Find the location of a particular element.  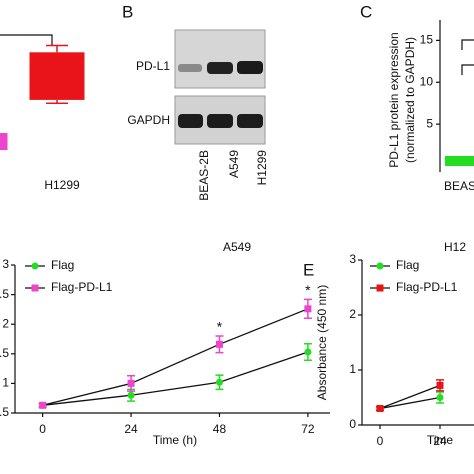

chart-title: A549 is located at coordinates (237, 247).